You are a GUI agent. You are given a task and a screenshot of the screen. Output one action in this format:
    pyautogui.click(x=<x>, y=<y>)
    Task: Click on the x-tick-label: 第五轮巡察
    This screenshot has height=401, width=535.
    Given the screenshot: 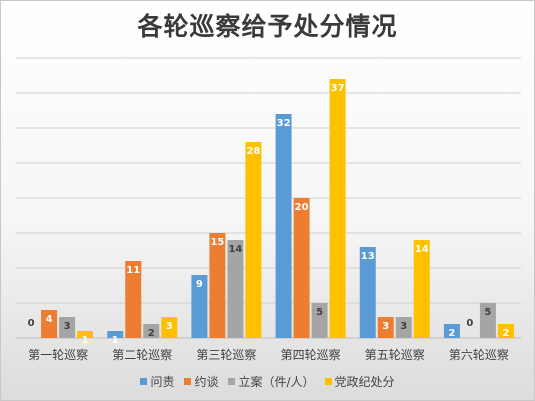 What is the action you would take?
    pyautogui.click(x=395, y=355)
    